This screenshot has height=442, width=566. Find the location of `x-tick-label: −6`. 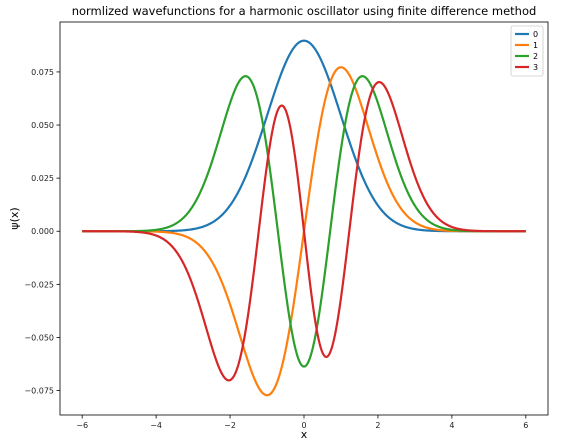

x-tick-label: −6 is located at coordinates (82, 425).